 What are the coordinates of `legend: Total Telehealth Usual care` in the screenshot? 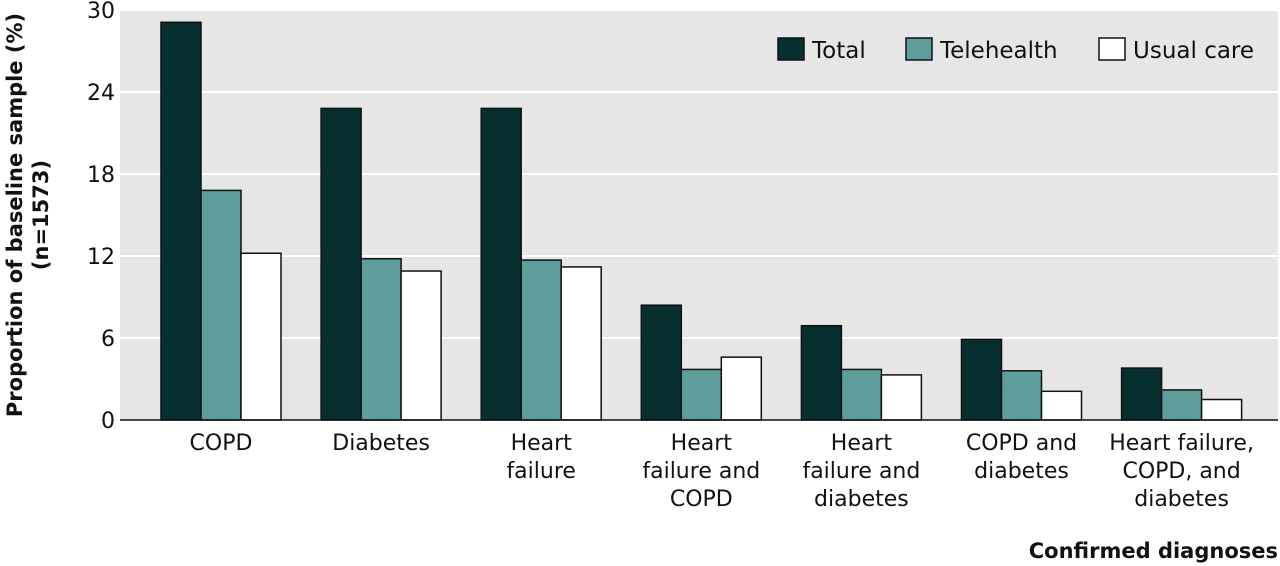 It's located at (1015, 50).